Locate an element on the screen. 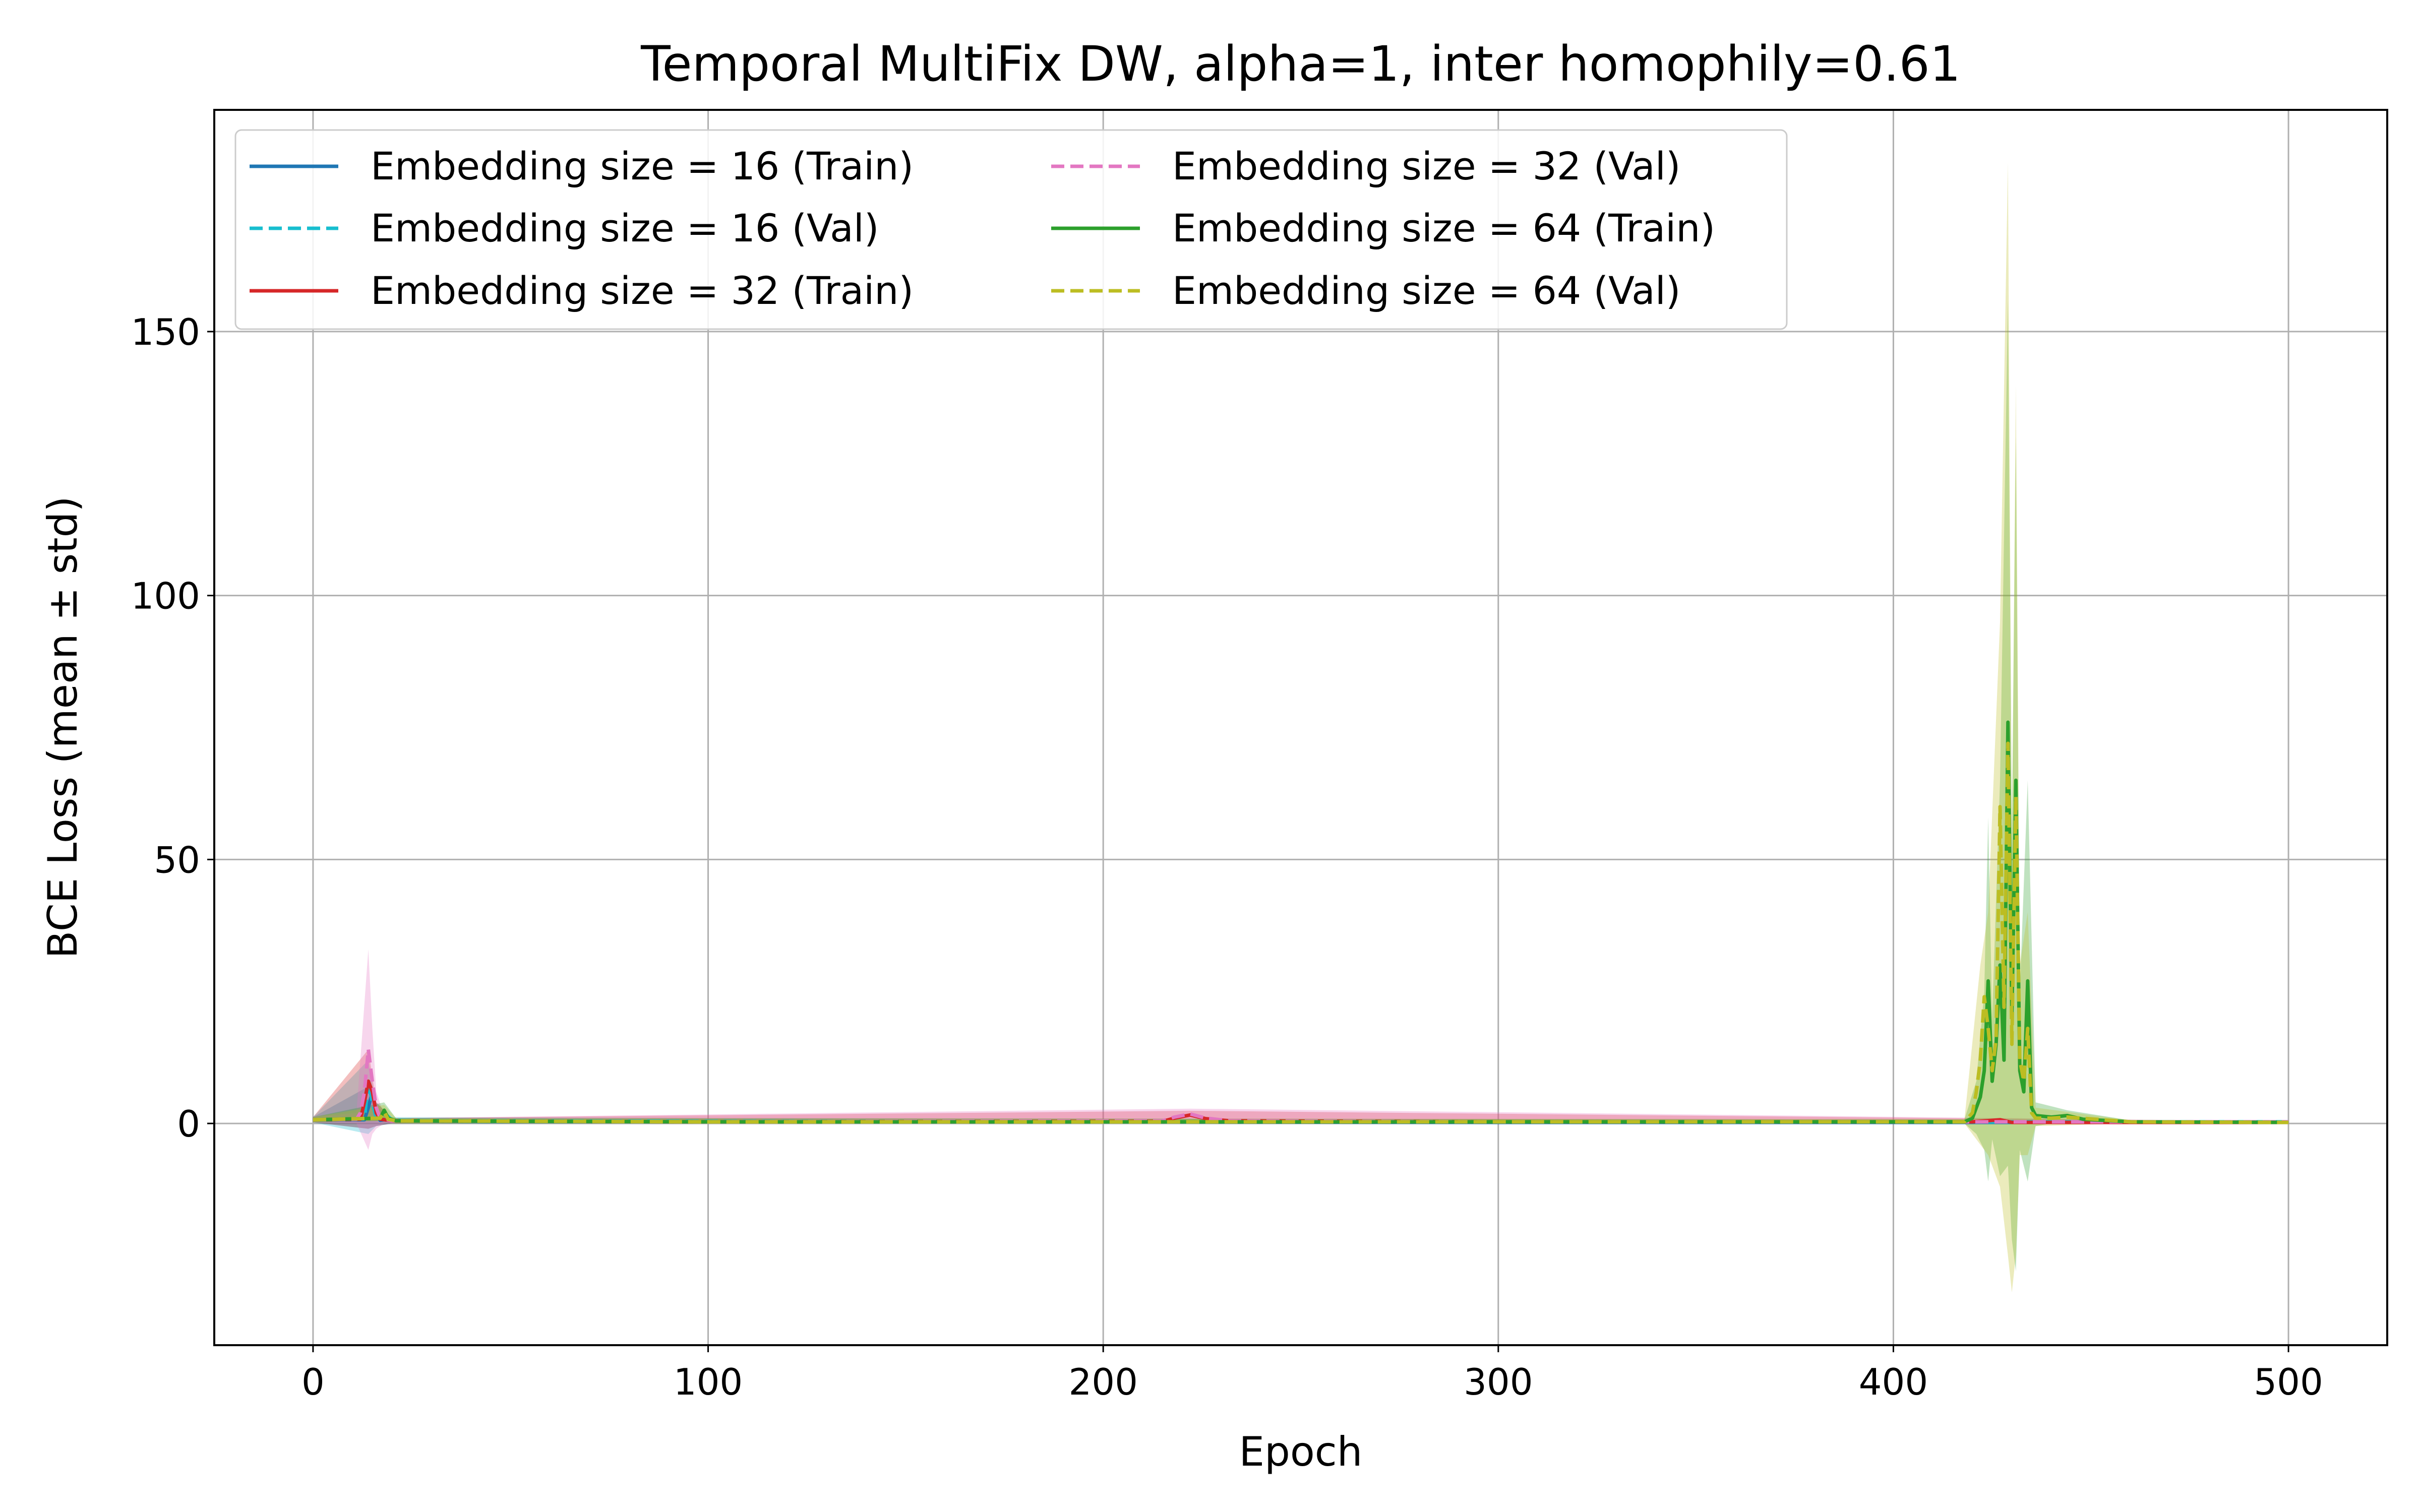 Image resolution: width=2420 pixels, height=1512 pixels. y-tick-label: 50 is located at coordinates (177, 860).